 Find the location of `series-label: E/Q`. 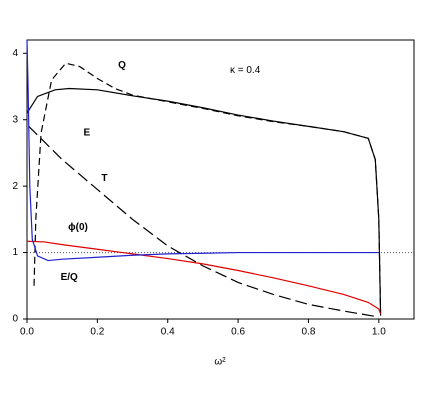

series-label: E/Q is located at coordinates (69, 277).